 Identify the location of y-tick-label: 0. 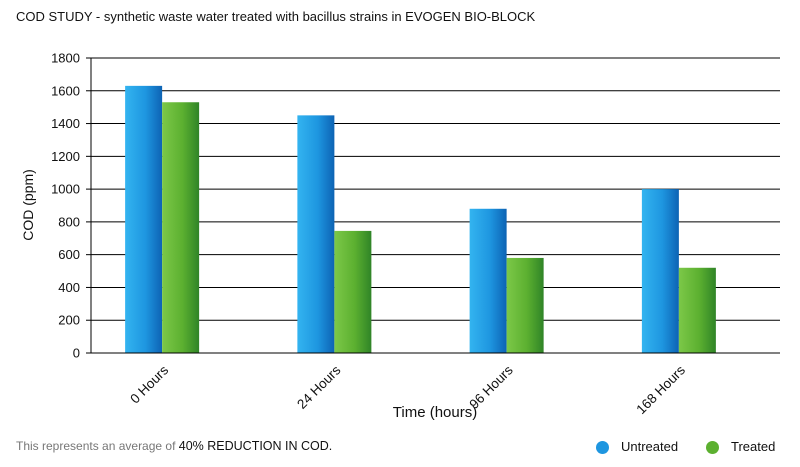
(76, 353).